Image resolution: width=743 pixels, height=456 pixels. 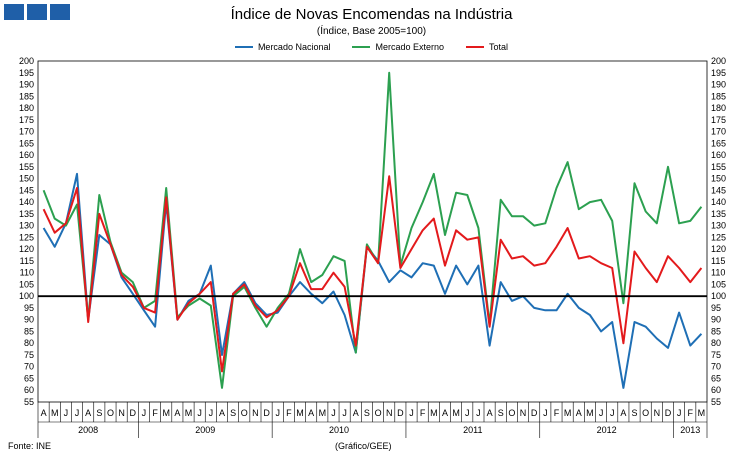 What do you see at coordinates (29, 320) in the screenshot?
I see `y-tick-label-left: 90` at bounding box center [29, 320].